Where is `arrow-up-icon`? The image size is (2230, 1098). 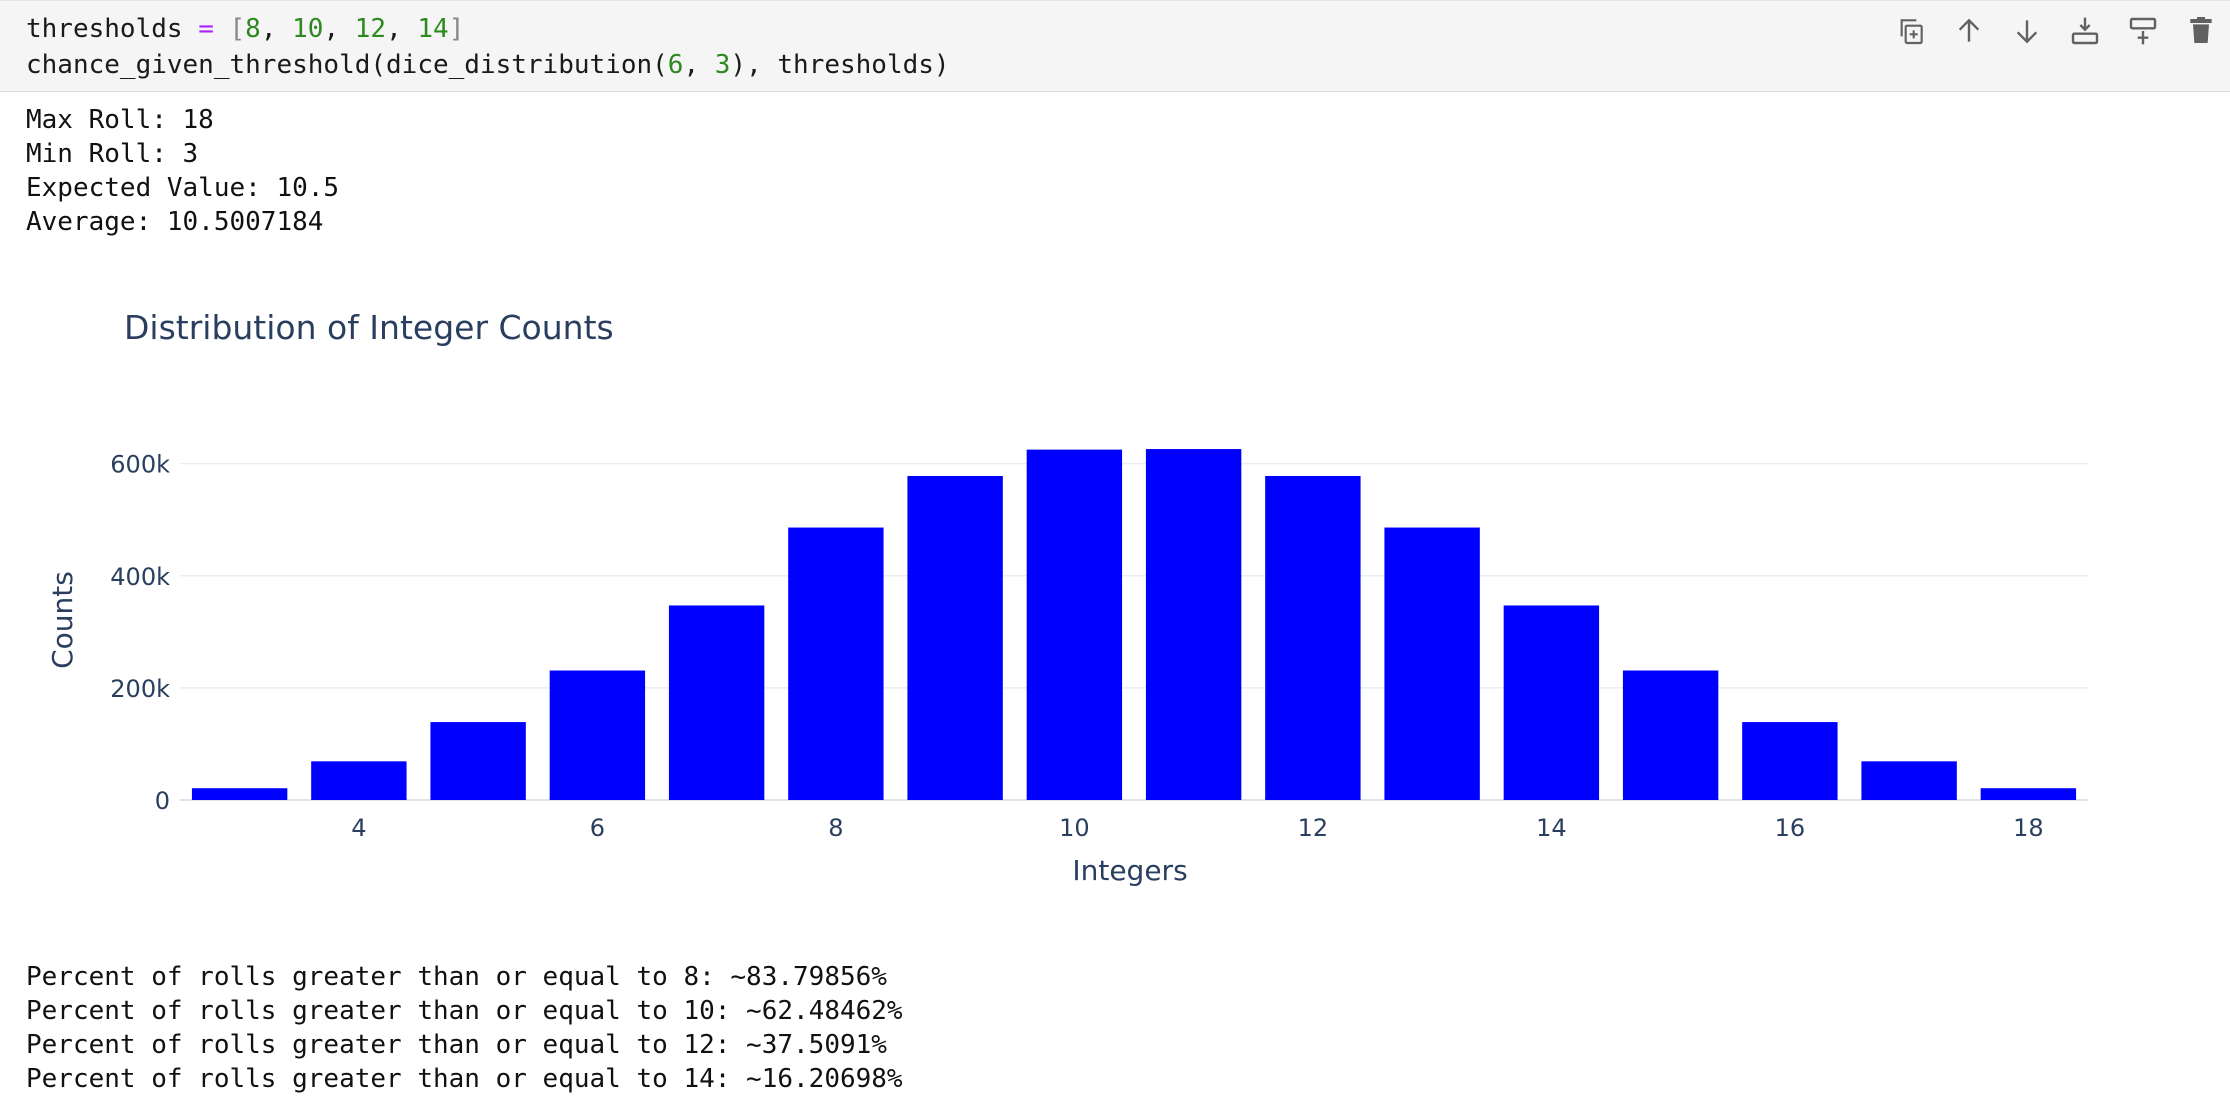 arrow-up-icon is located at coordinates (1969, 30).